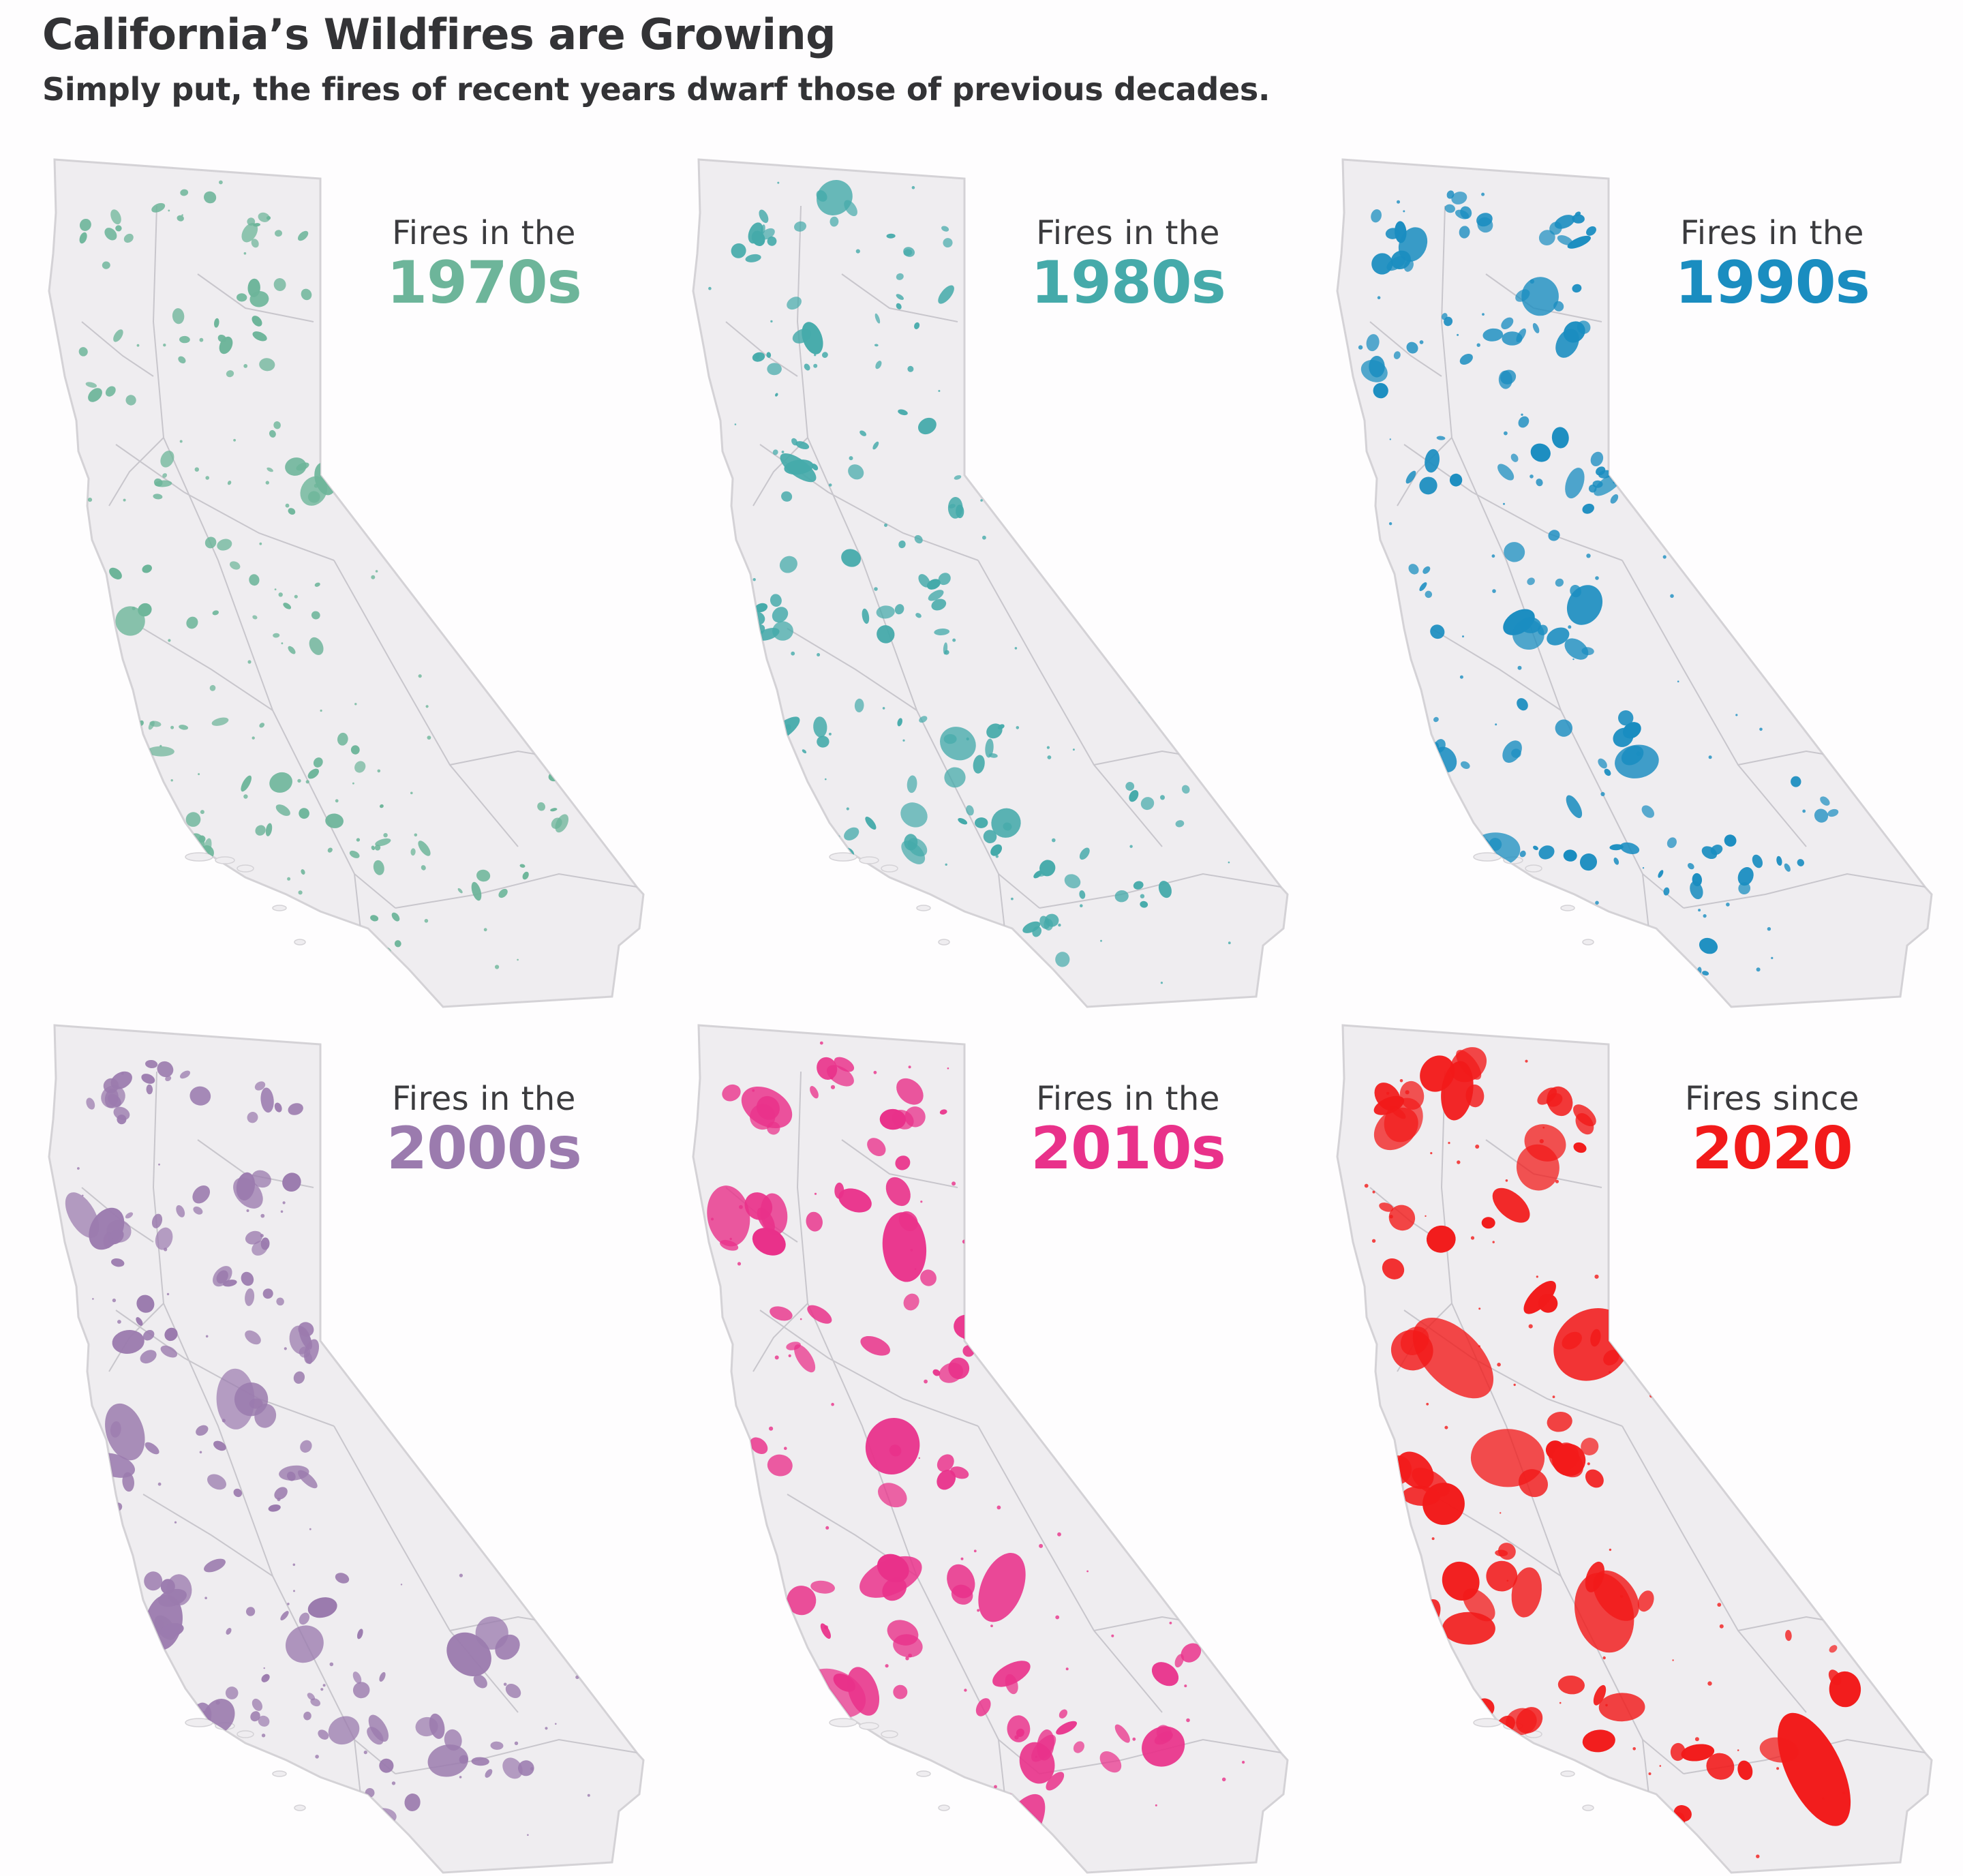 Image resolution: width=1963 pixels, height=1876 pixels. Describe the element at coordinates (361, 580) in the screenshot. I see `panel-1970s: Fires in the 1970s` at that location.